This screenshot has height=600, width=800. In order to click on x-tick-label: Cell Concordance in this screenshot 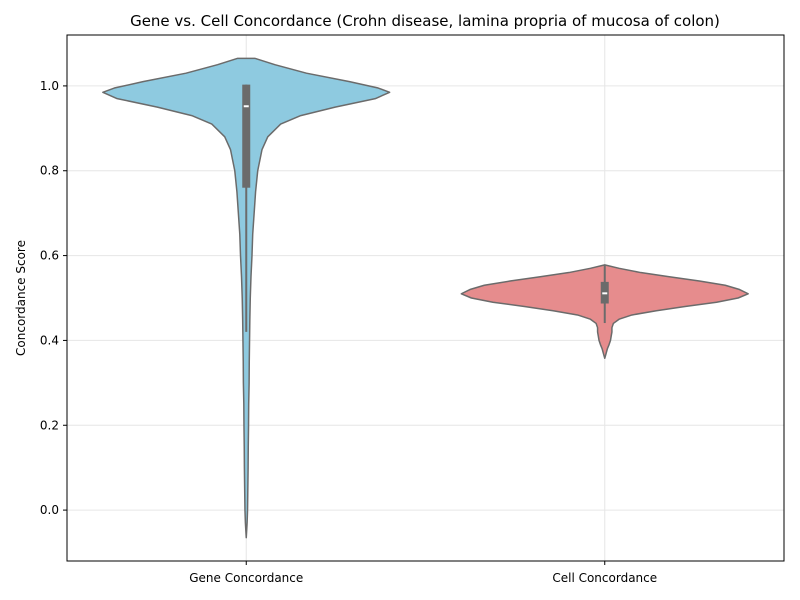, I will do `click(604, 578)`.